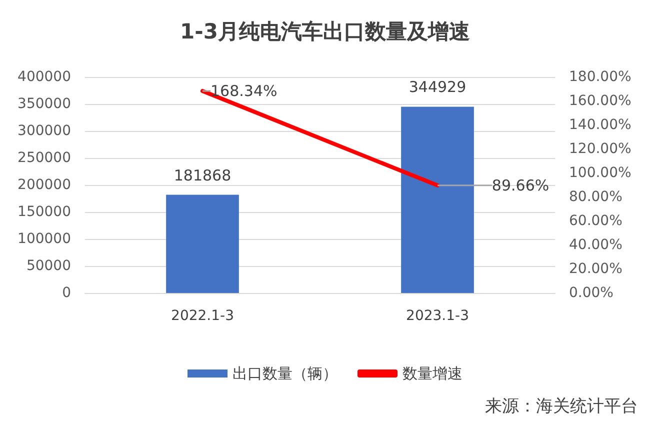 The width and height of the screenshot is (650, 432). What do you see at coordinates (437, 87) in the screenshot?
I see `data-label: 344929` at bounding box center [437, 87].